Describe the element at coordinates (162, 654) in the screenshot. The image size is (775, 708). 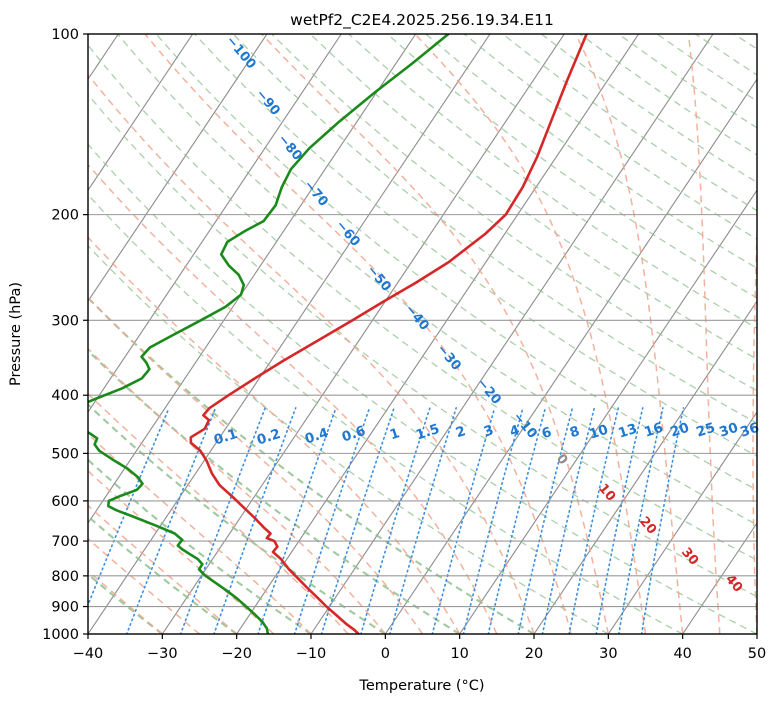
I see `x-axis-tick-label: −30` at that location.